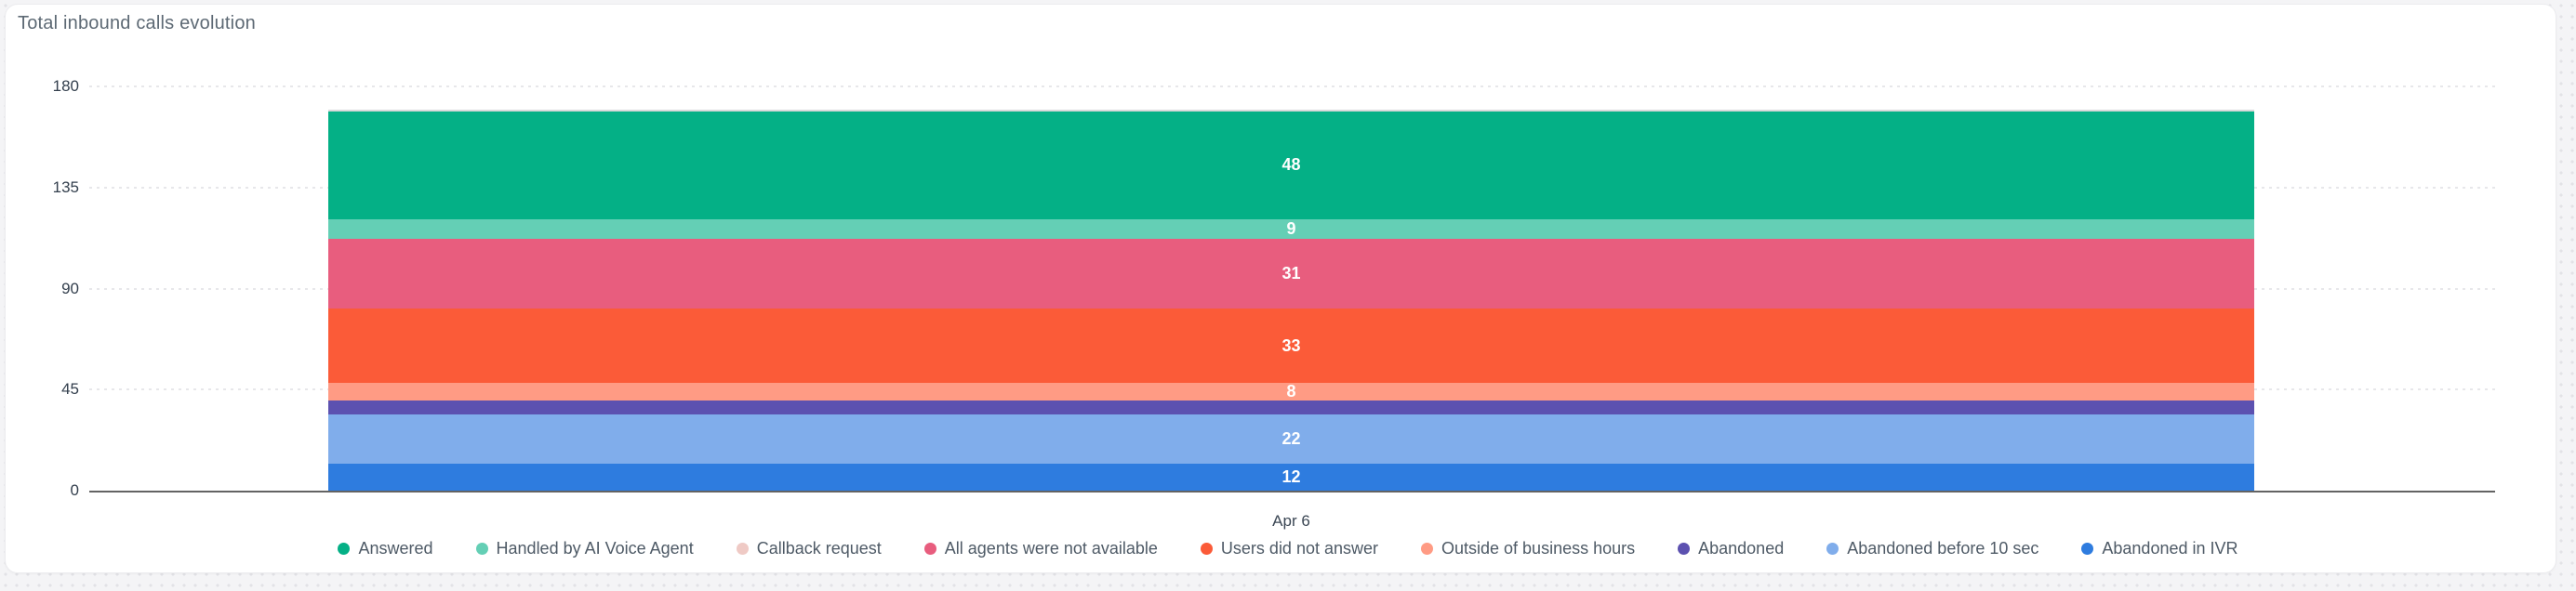 The height and width of the screenshot is (591, 2576). I want to click on legend-label: All agents were not available, so click(1051, 548).